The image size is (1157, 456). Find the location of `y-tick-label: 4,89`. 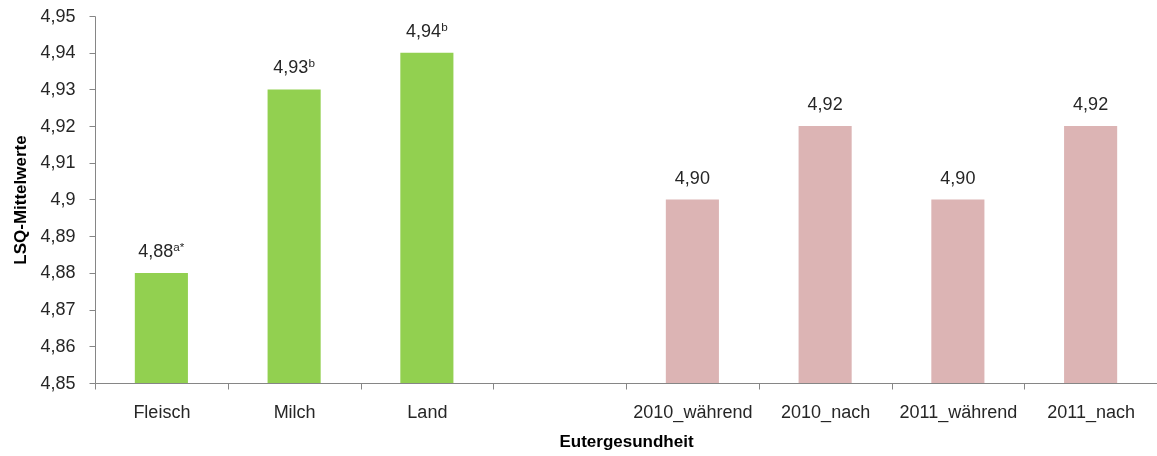

y-tick-label: 4,89 is located at coordinates (58, 235).